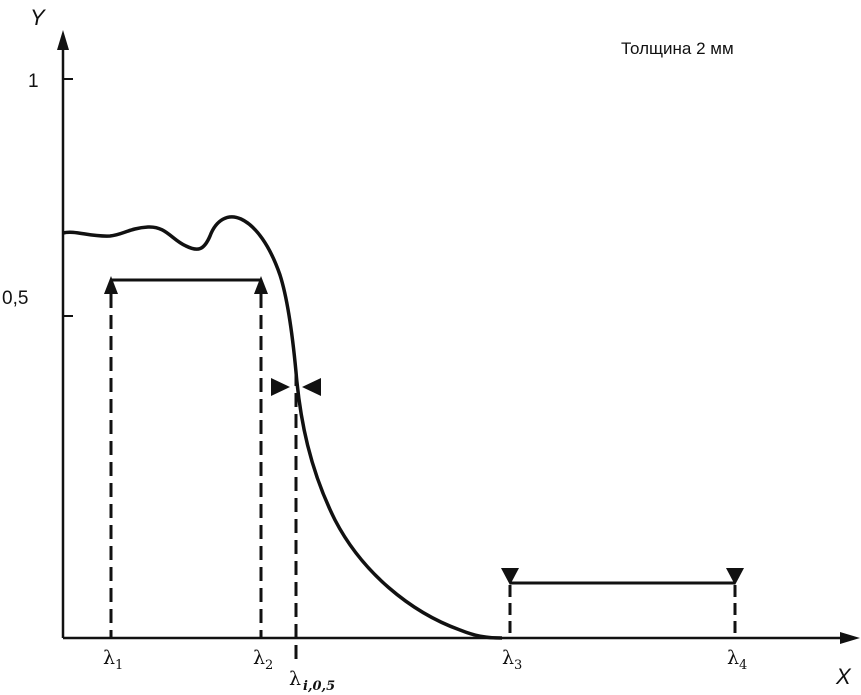 The width and height of the screenshot is (861, 695). What do you see at coordinates (512, 660) in the screenshot?
I see `lambda-3-label: λ3` at bounding box center [512, 660].